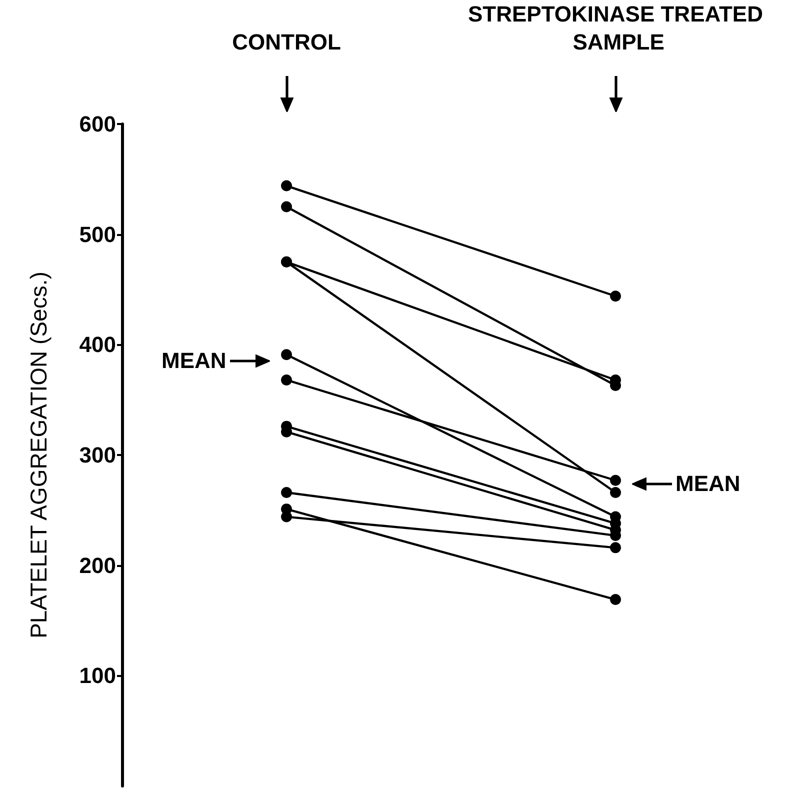 This screenshot has height=788, width=812. I want to click on y-tick-label: 300, so click(97, 455).